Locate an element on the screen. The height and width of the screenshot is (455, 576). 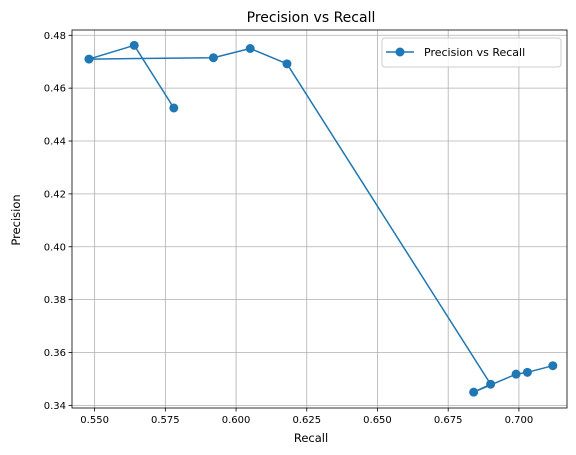
x-tick-label: 0.650 is located at coordinates (377, 420).